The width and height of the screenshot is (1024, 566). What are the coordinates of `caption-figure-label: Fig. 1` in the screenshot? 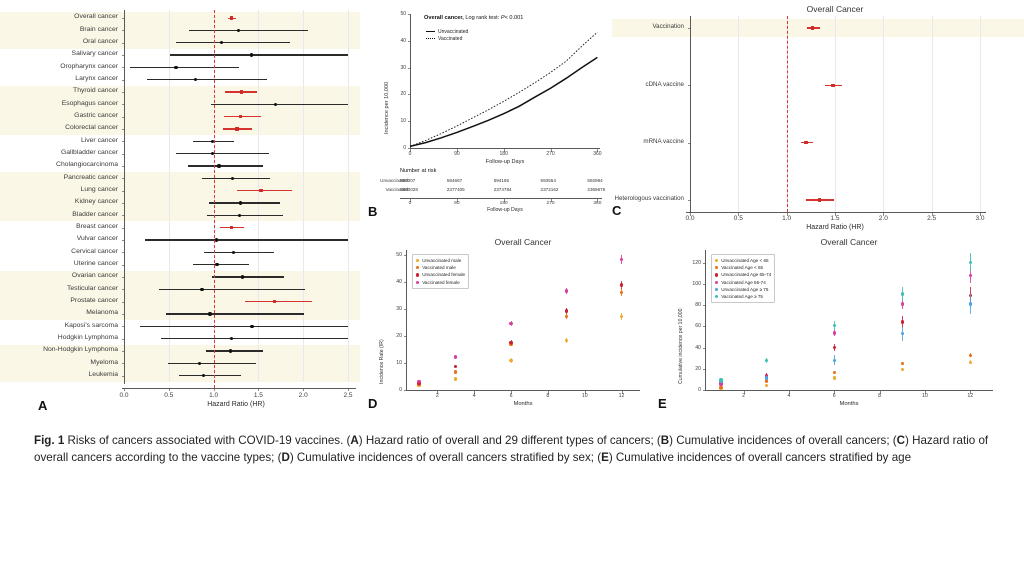 It's located at (49, 440).